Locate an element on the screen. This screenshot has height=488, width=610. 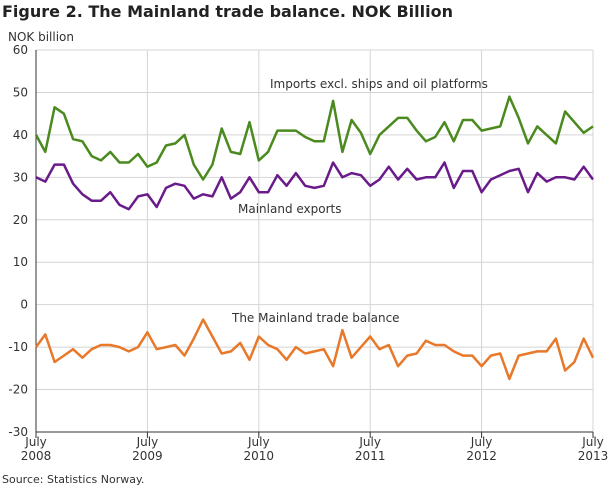
y-tick-label: 50 is located at coordinates (20, 92).